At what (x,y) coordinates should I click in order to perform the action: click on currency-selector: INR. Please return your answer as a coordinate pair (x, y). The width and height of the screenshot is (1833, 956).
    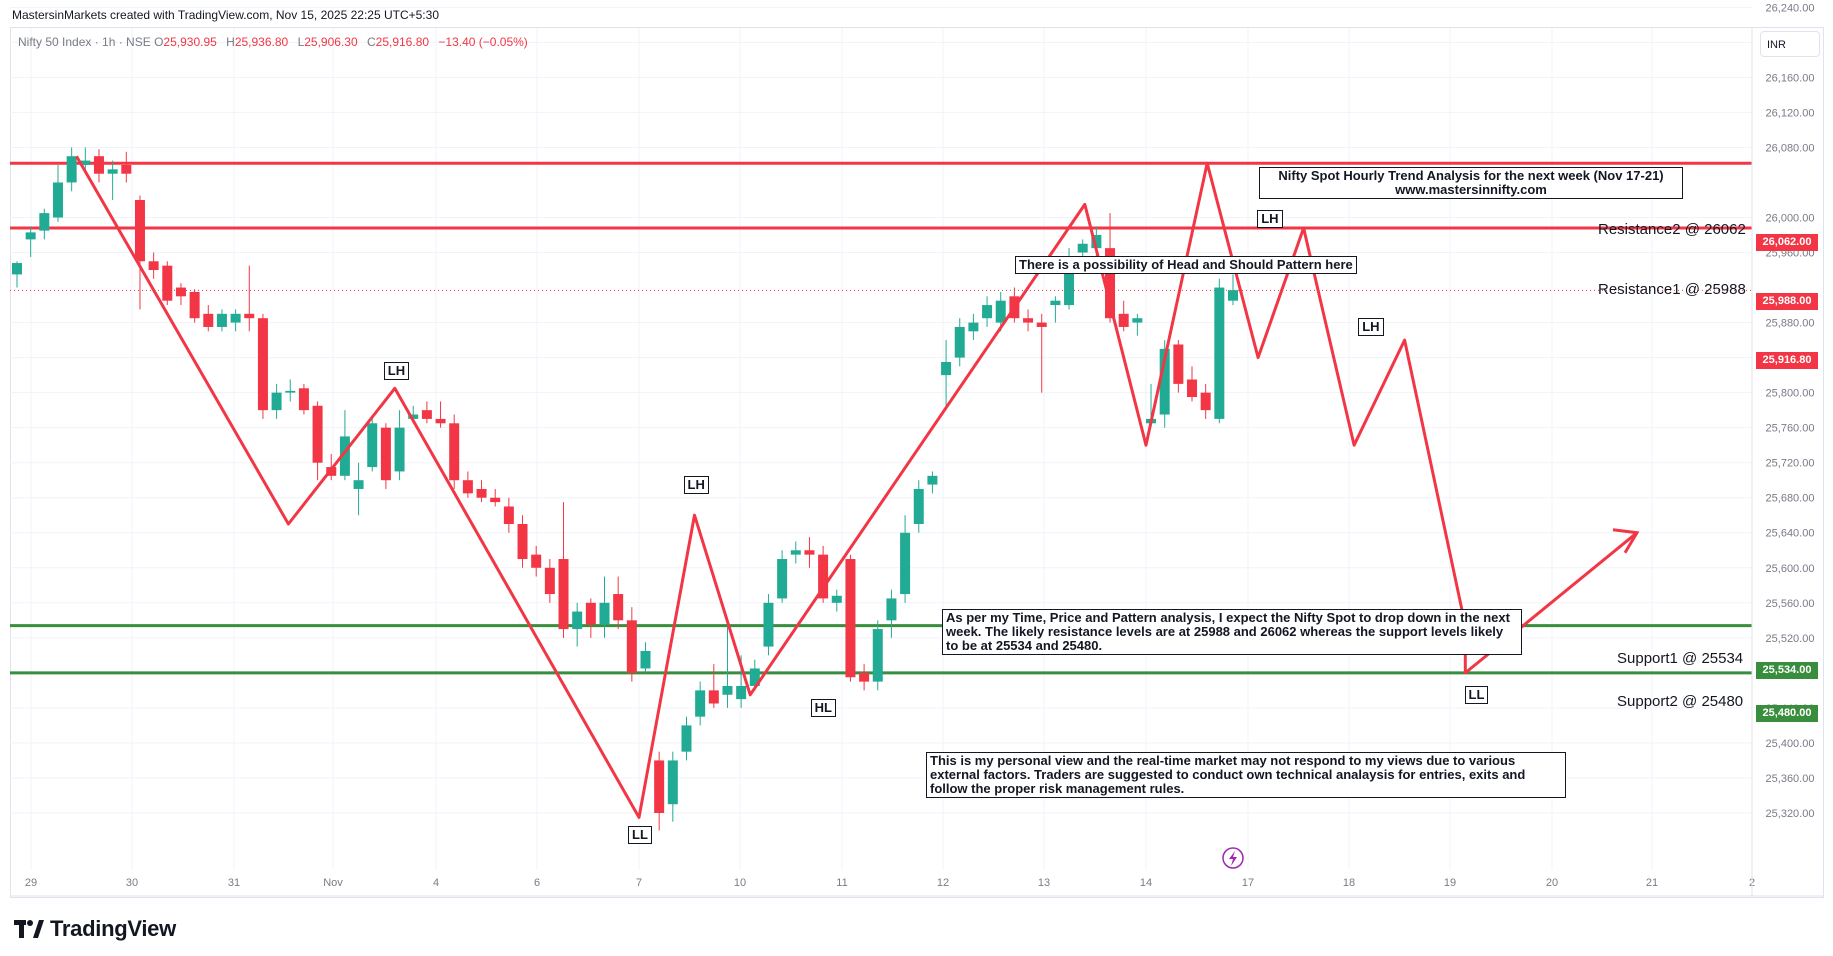
    Looking at the image, I should click on (1790, 44).